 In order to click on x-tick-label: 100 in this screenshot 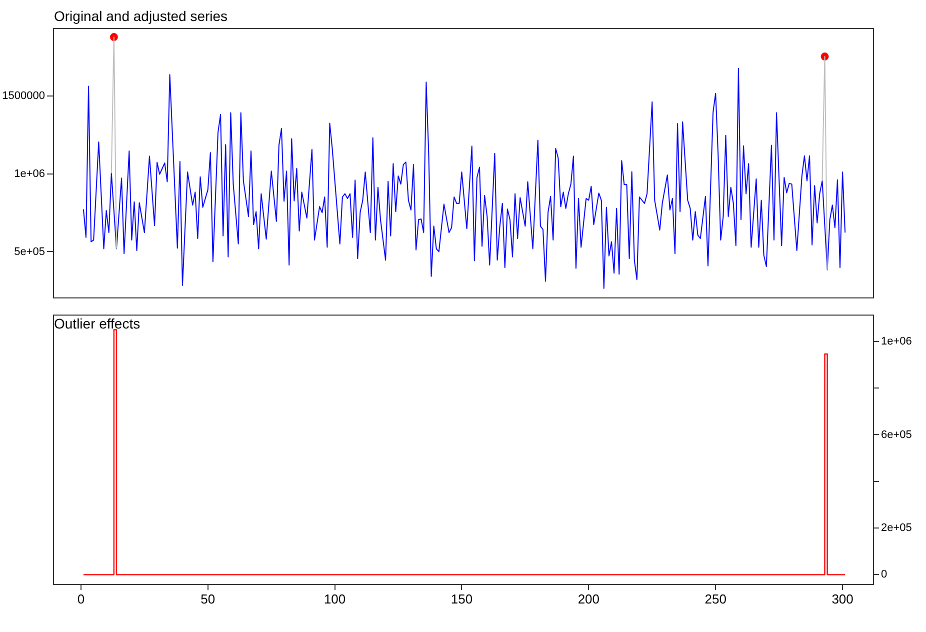, I will do `click(335, 598)`.